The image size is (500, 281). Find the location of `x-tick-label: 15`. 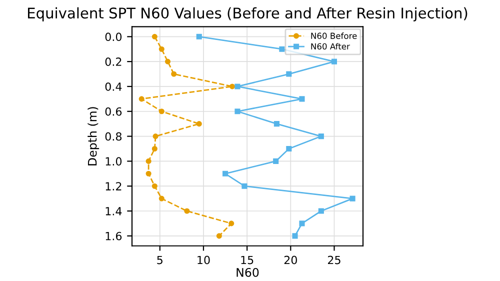

x-tick-label: 15 is located at coordinates (247, 260).